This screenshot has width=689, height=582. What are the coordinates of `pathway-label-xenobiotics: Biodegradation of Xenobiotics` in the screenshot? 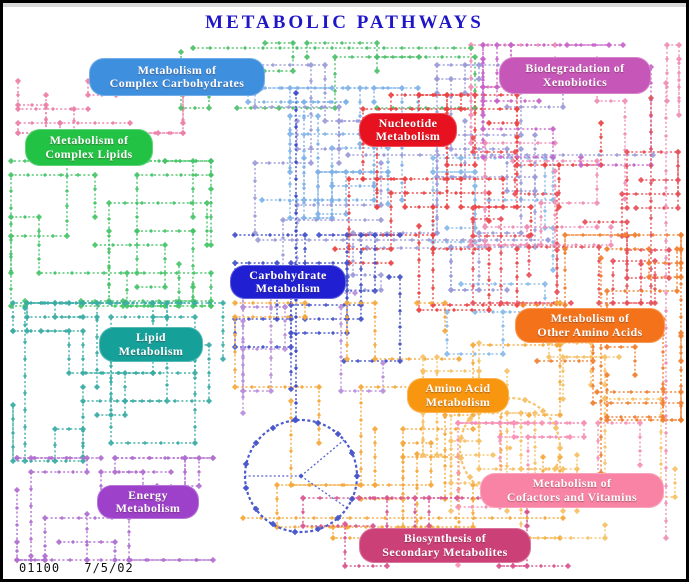 It's located at (575, 75).